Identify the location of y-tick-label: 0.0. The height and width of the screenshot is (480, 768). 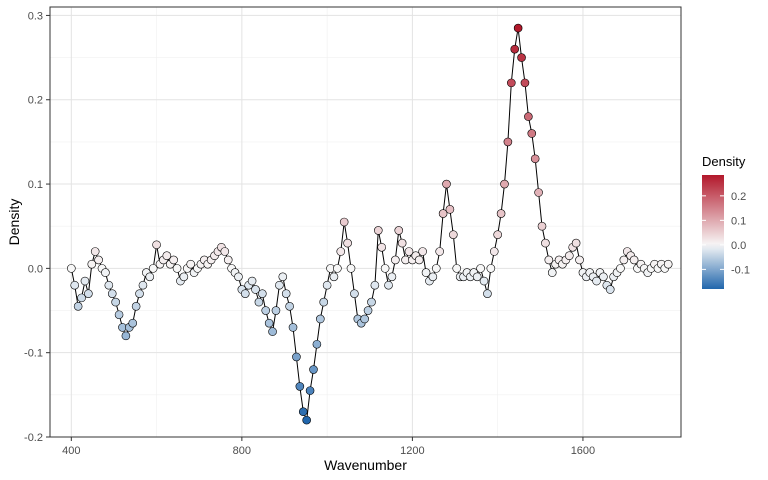
(35, 269).